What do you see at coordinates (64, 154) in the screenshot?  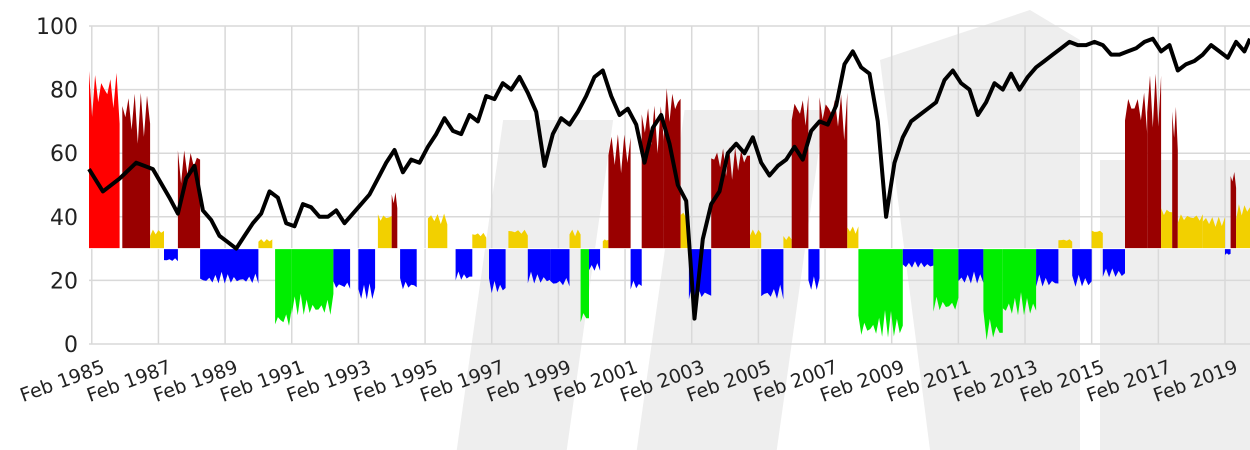 I see `y-tick-label: 60` at bounding box center [64, 154].